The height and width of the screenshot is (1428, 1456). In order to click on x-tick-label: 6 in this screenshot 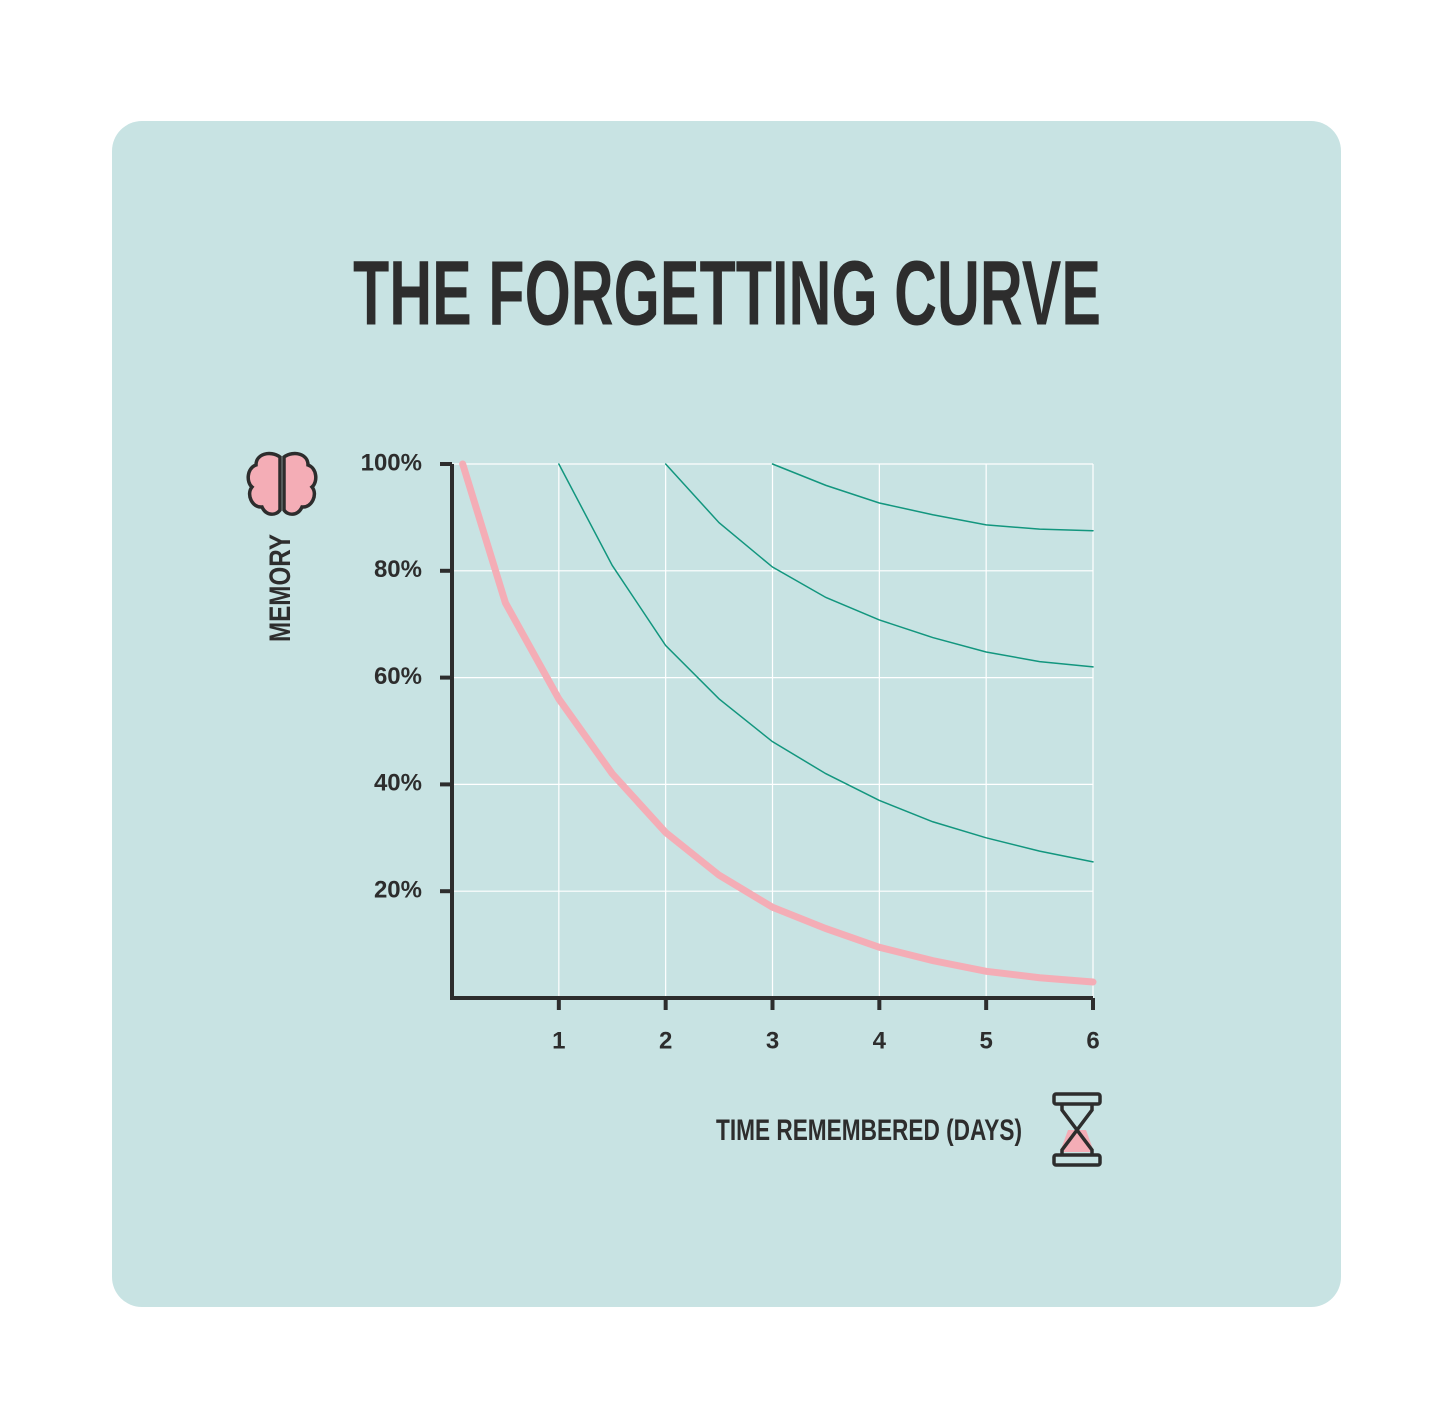, I will do `click(1092, 1040)`.